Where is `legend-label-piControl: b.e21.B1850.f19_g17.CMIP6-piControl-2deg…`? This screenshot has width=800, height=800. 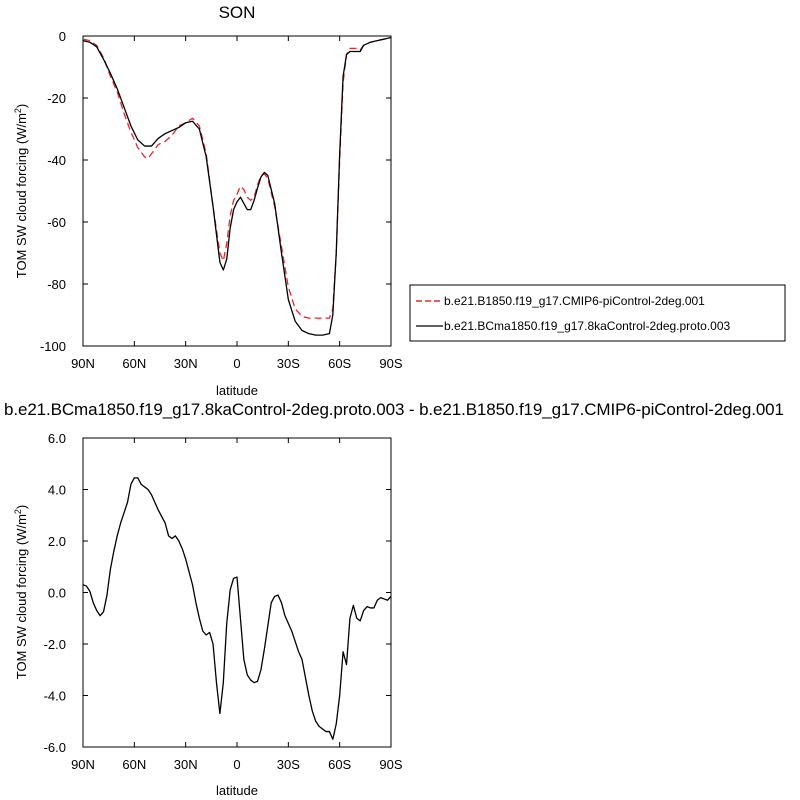 legend-label-piControl: b.e21.B1850.f19_g17.CMIP6-piControl-2deg… is located at coordinates (574, 301).